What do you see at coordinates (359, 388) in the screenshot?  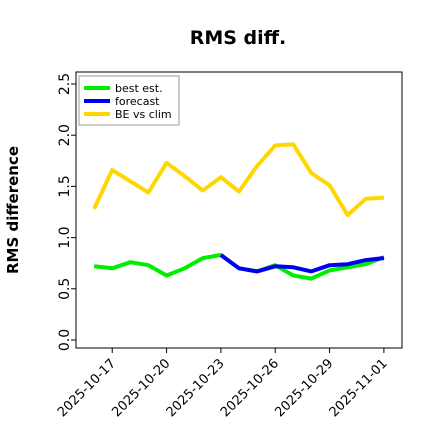 I see `x-tick-label: 2025-11-01` at bounding box center [359, 388].